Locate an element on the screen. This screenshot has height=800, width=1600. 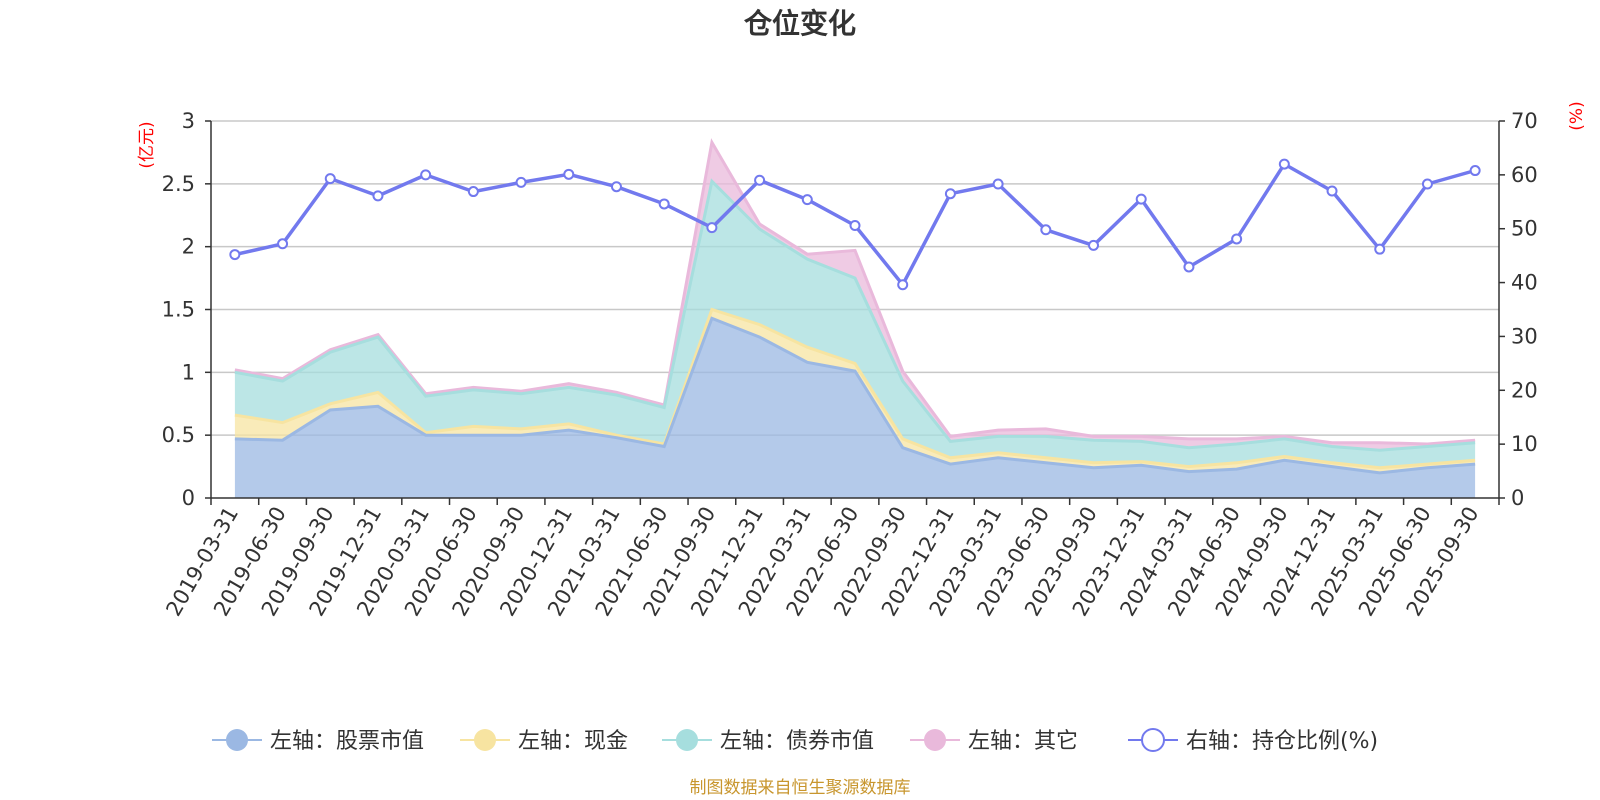
right-axis-tick-label: 10 is located at coordinates (1524, 444).